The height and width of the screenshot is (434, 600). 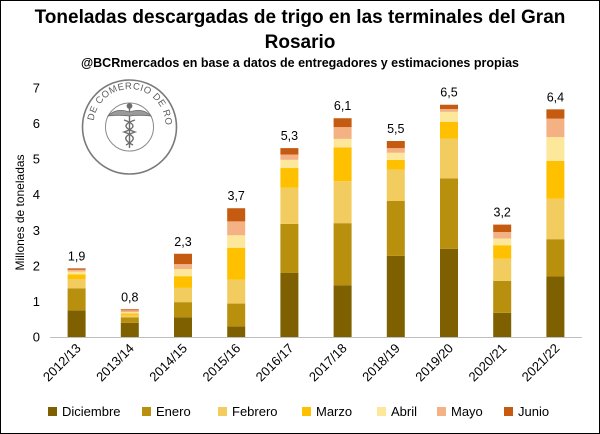 I want to click on y-tick-label: 1, so click(x=36, y=301).